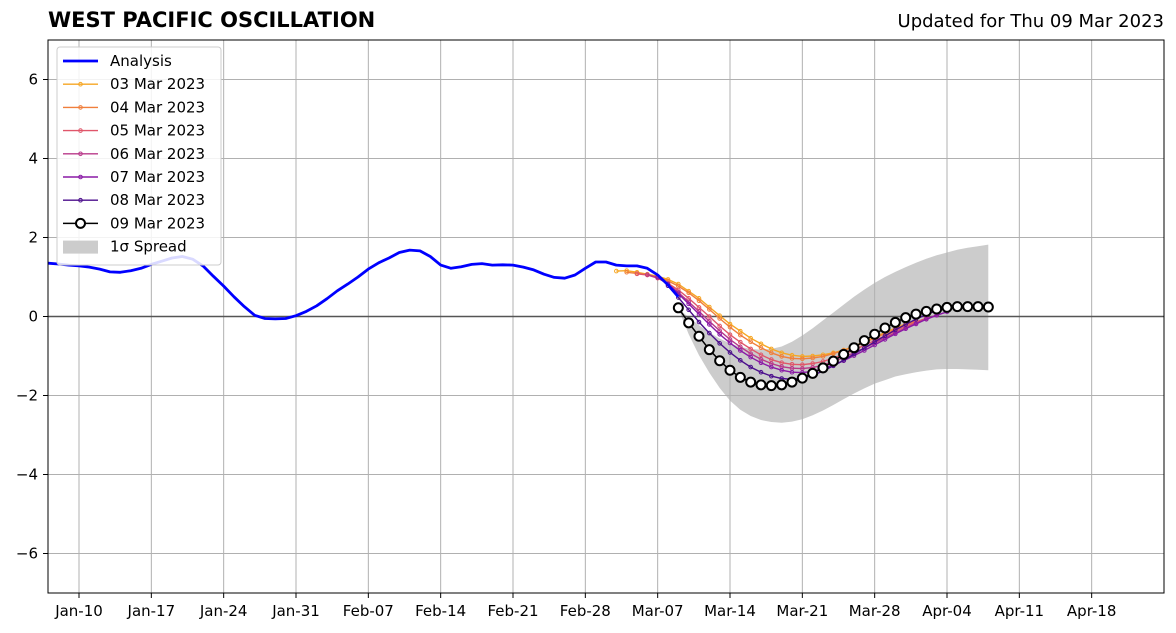  What do you see at coordinates (875, 611) in the screenshot?
I see `x-tick-label: Mar-28` at bounding box center [875, 611].